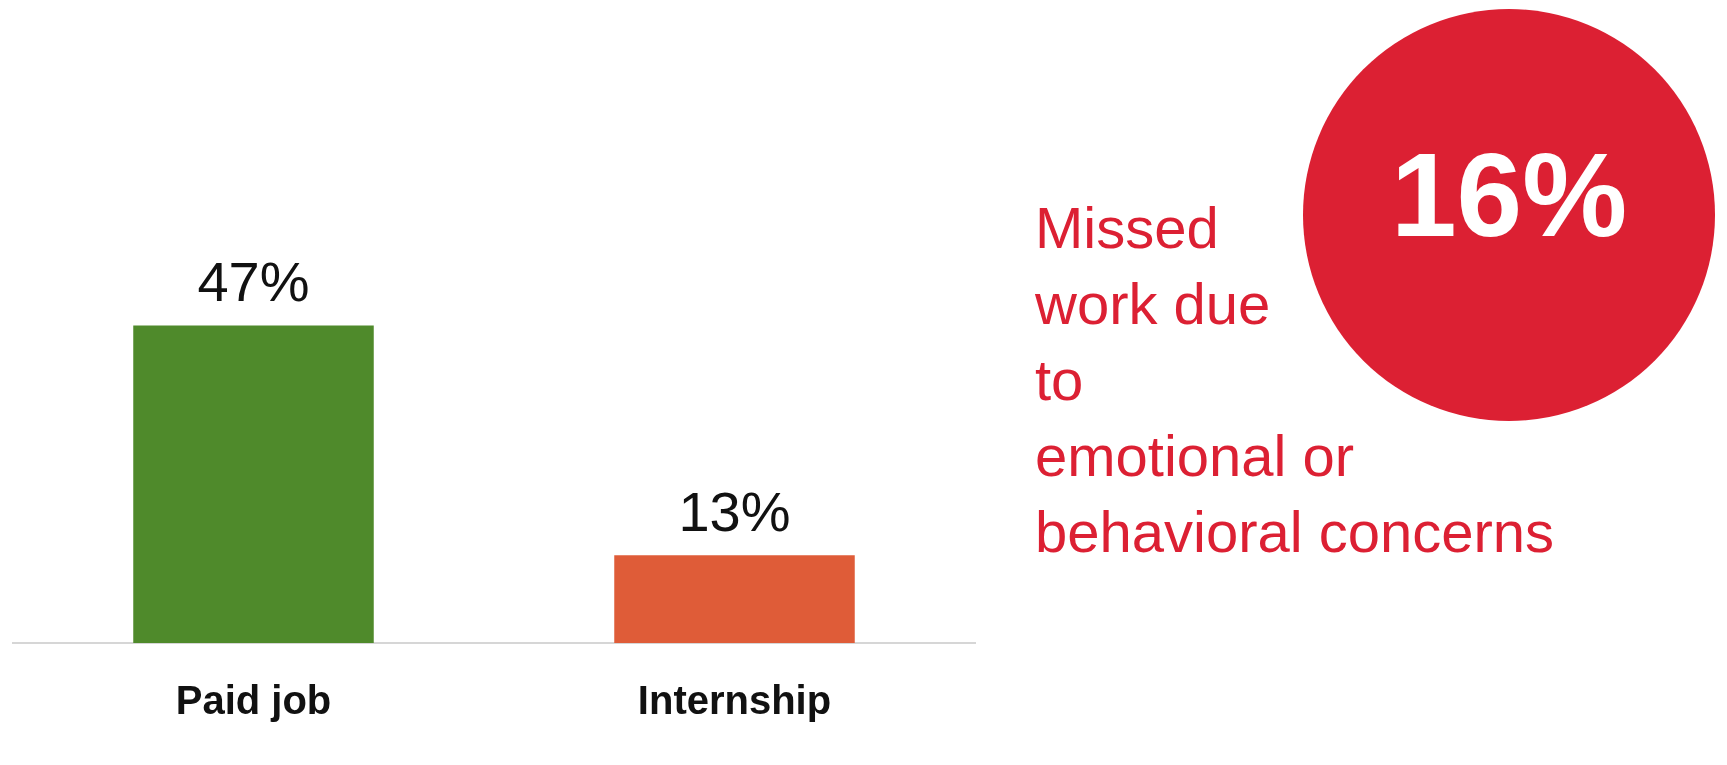 The height and width of the screenshot is (765, 1727). What do you see at coordinates (253, 281) in the screenshot?
I see `data-label: 47%` at bounding box center [253, 281].